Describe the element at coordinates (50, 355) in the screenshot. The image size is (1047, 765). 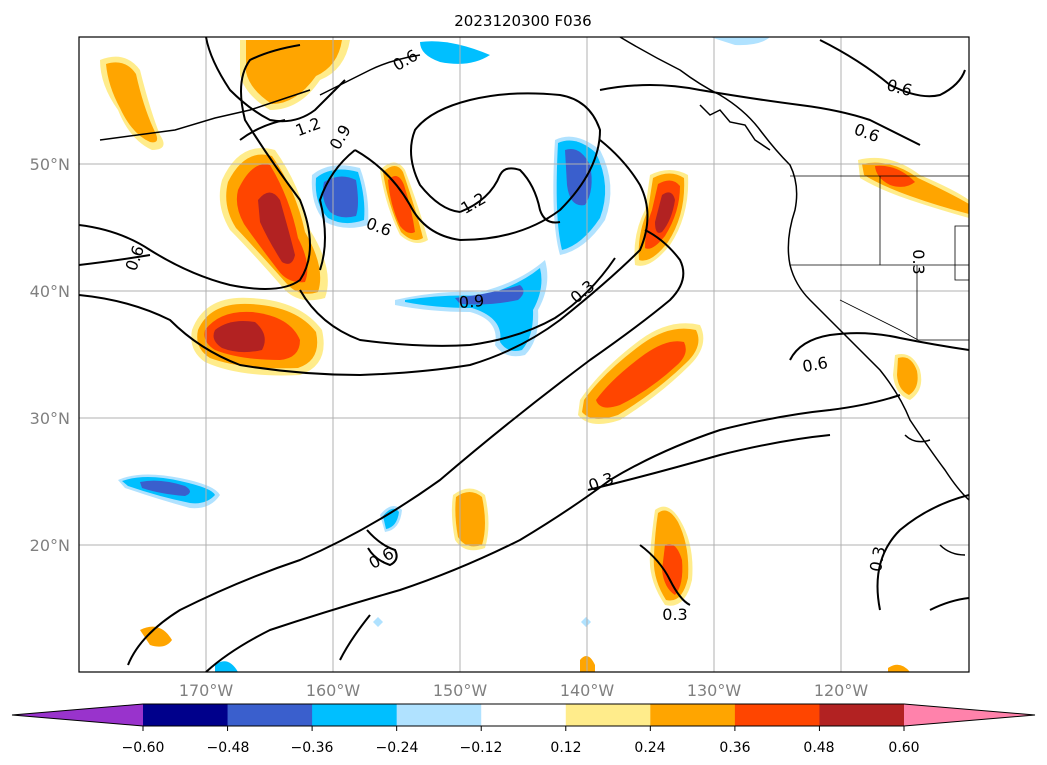
I see `latitude-labels: 50°N 40°N 30°N 20°N` at that location.